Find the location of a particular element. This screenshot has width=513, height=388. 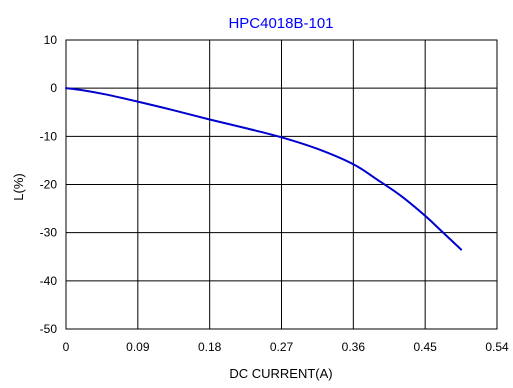

y-tick-label: -40 is located at coordinates (49, 281).